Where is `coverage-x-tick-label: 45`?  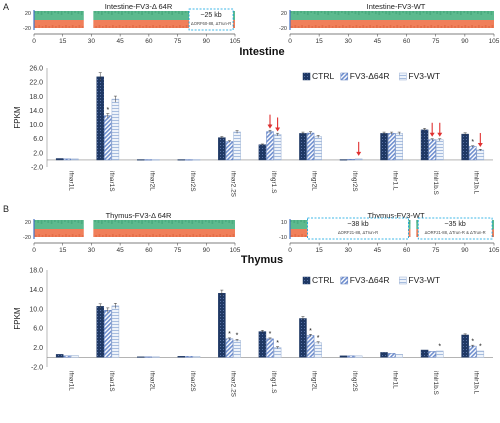
coverage-x-tick-label: 45 is located at coordinates (121, 250).